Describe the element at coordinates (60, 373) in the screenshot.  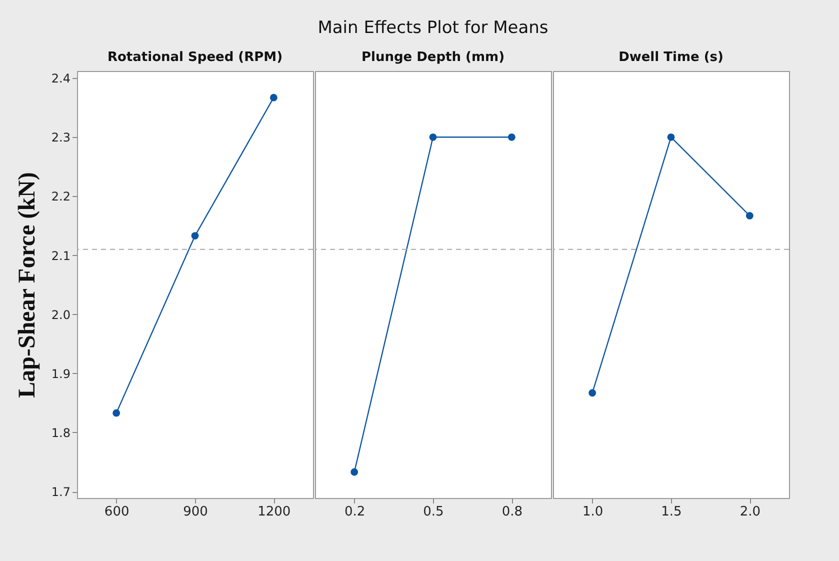
I see `y-tick-label: 1.9` at that location.